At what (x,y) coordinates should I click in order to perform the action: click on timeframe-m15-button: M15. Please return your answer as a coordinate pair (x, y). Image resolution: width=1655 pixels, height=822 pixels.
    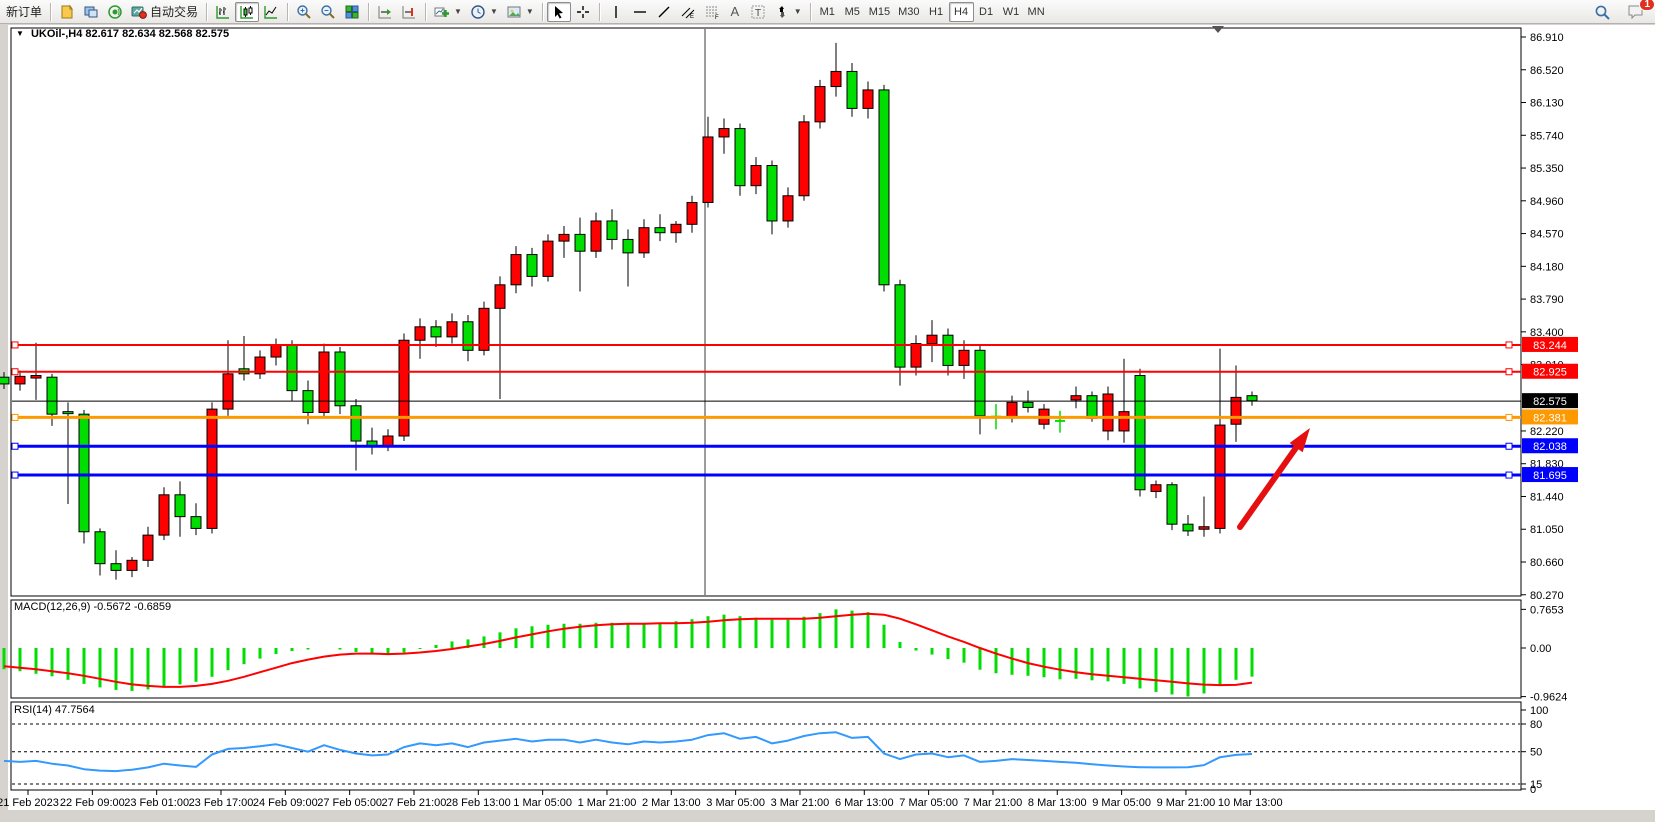
    Looking at the image, I should click on (879, 12).